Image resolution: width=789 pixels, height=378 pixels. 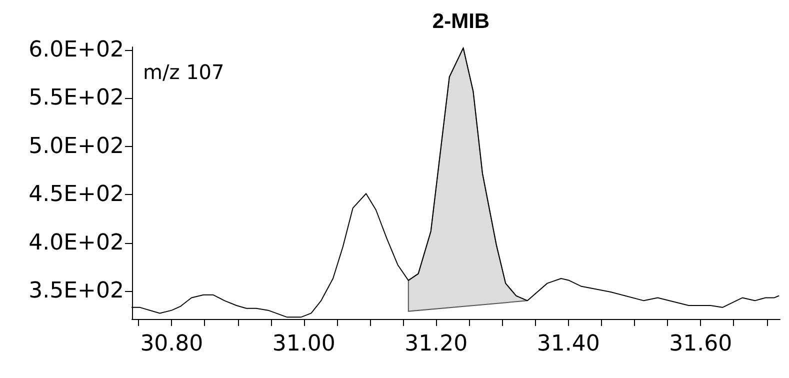 What do you see at coordinates (700, 344) in the screenshot?
I see `x-tick-label: 31.60` at bounding box center [700, 344].